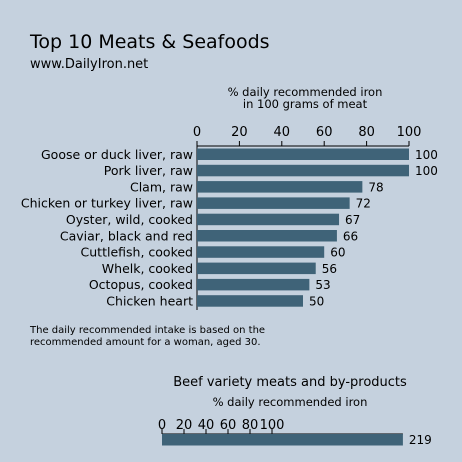 This screenshot has height=462, width=462. Describe the element at coordinates (352, 220) in the screenshot. I see `value-label: 67` at that location.